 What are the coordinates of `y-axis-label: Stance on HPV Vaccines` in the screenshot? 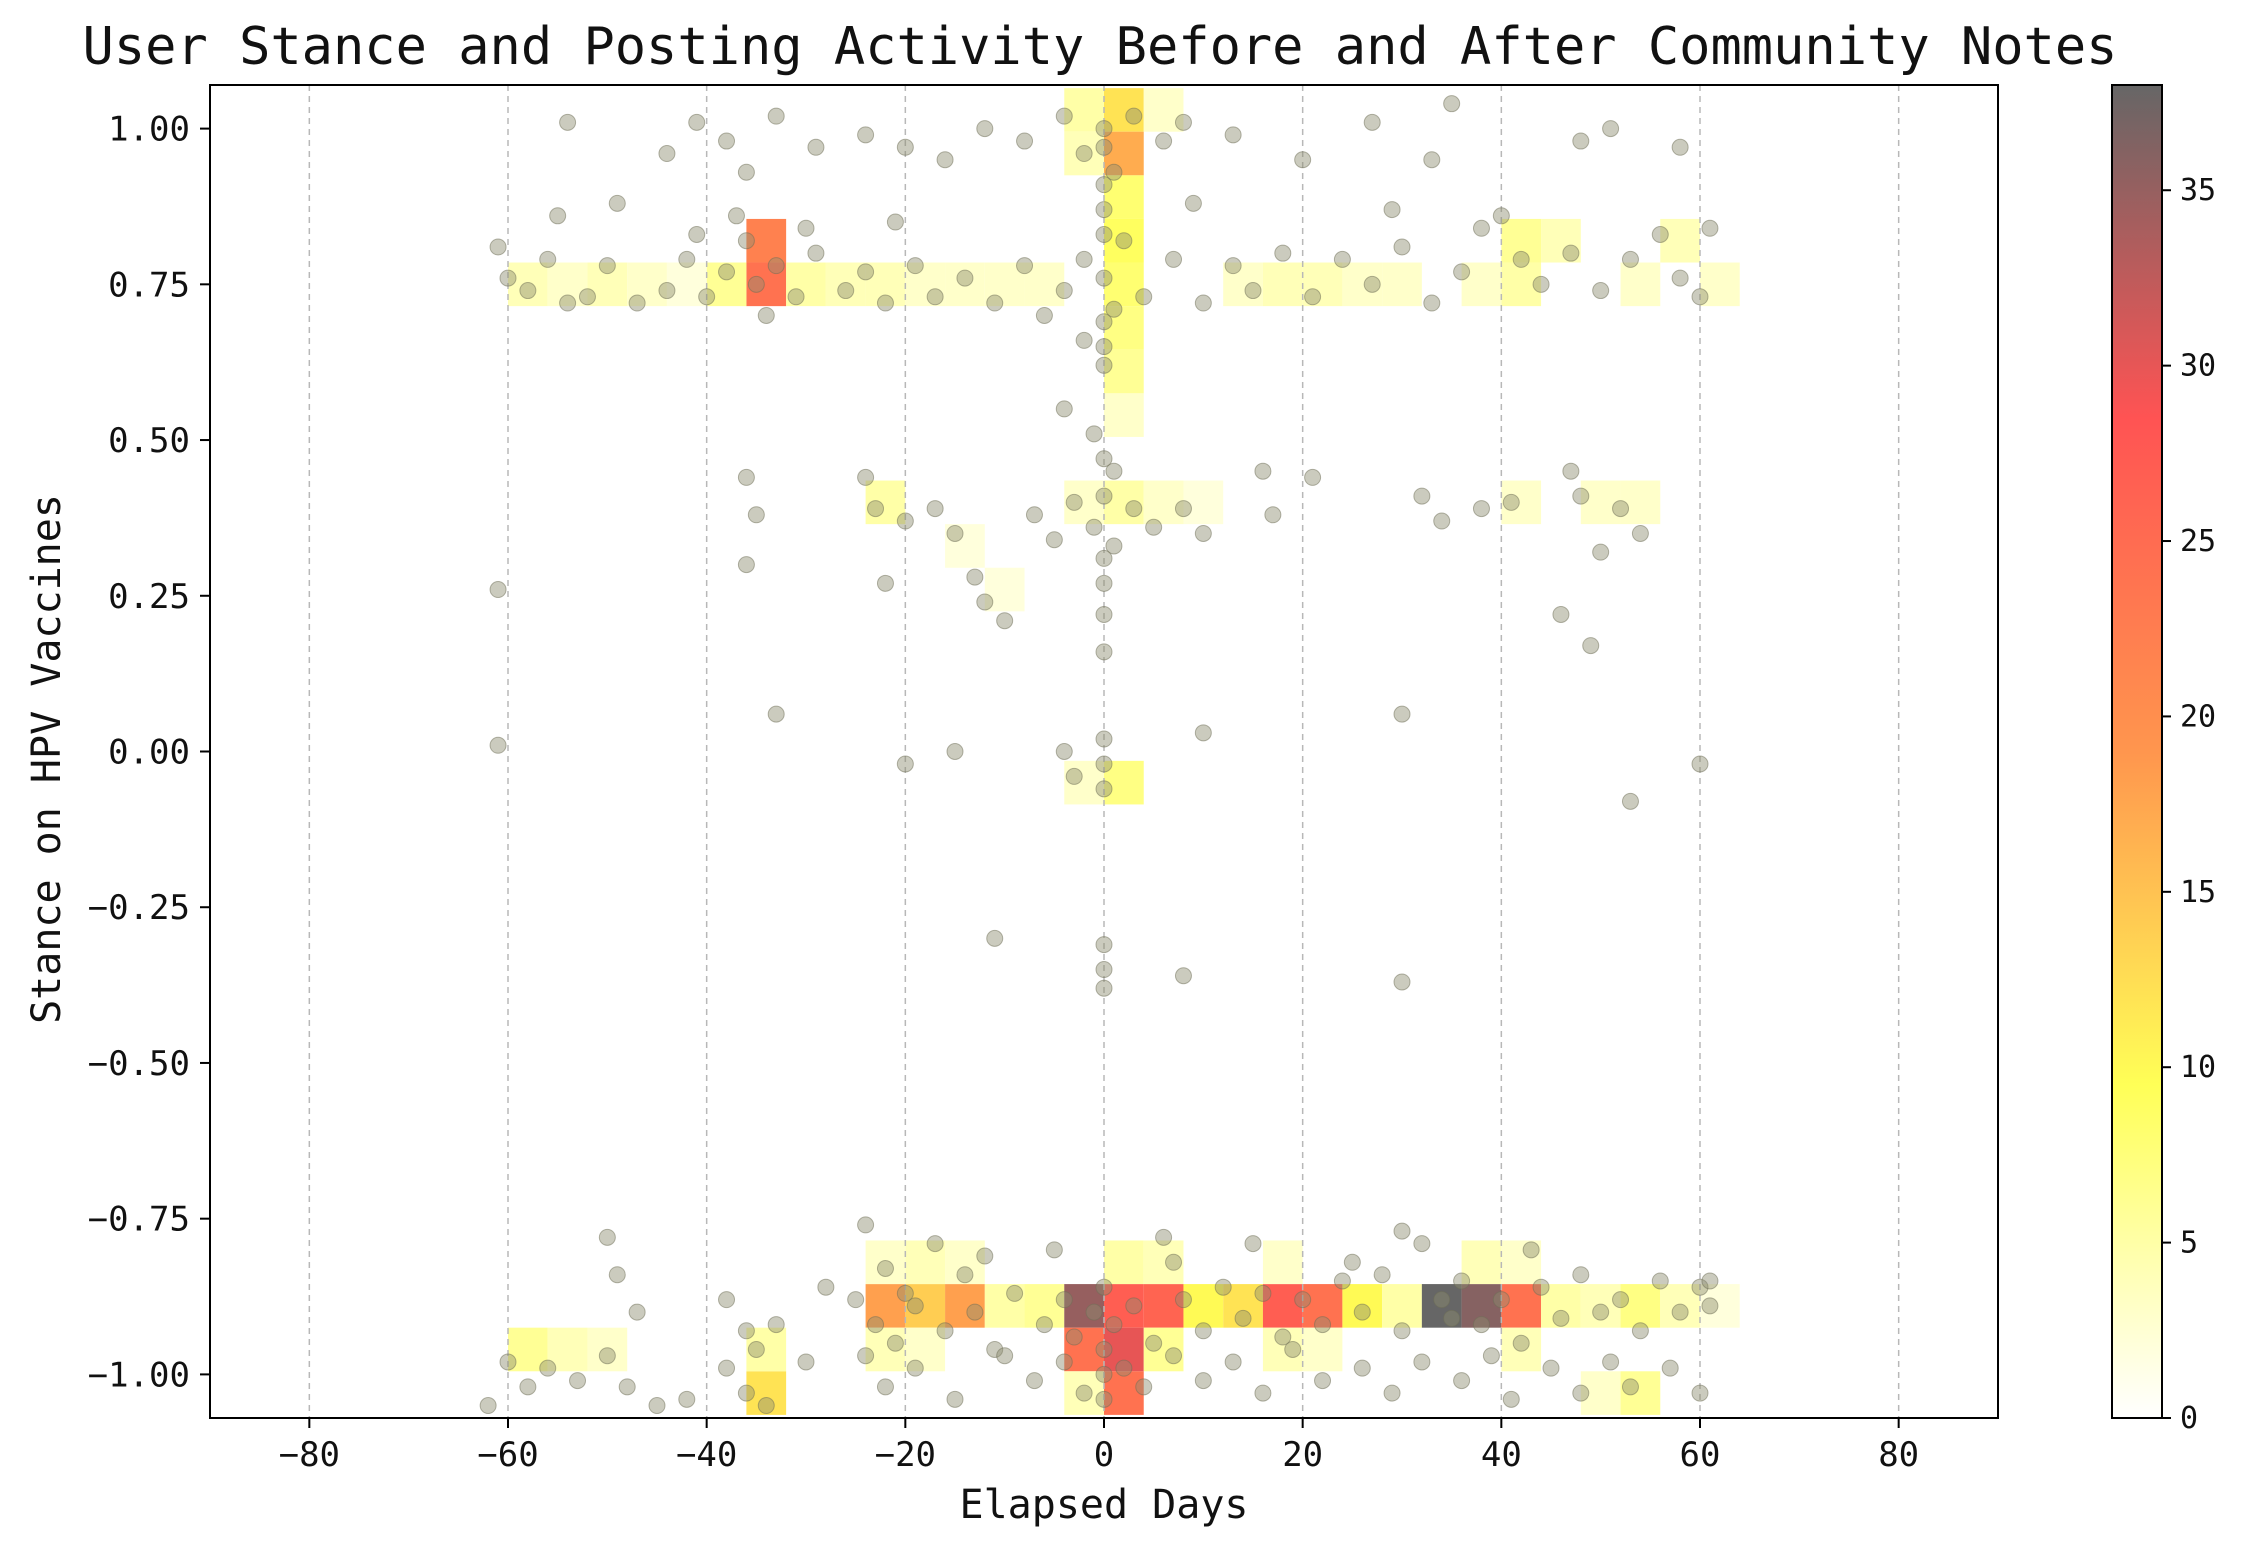 It's located at (47, 759).